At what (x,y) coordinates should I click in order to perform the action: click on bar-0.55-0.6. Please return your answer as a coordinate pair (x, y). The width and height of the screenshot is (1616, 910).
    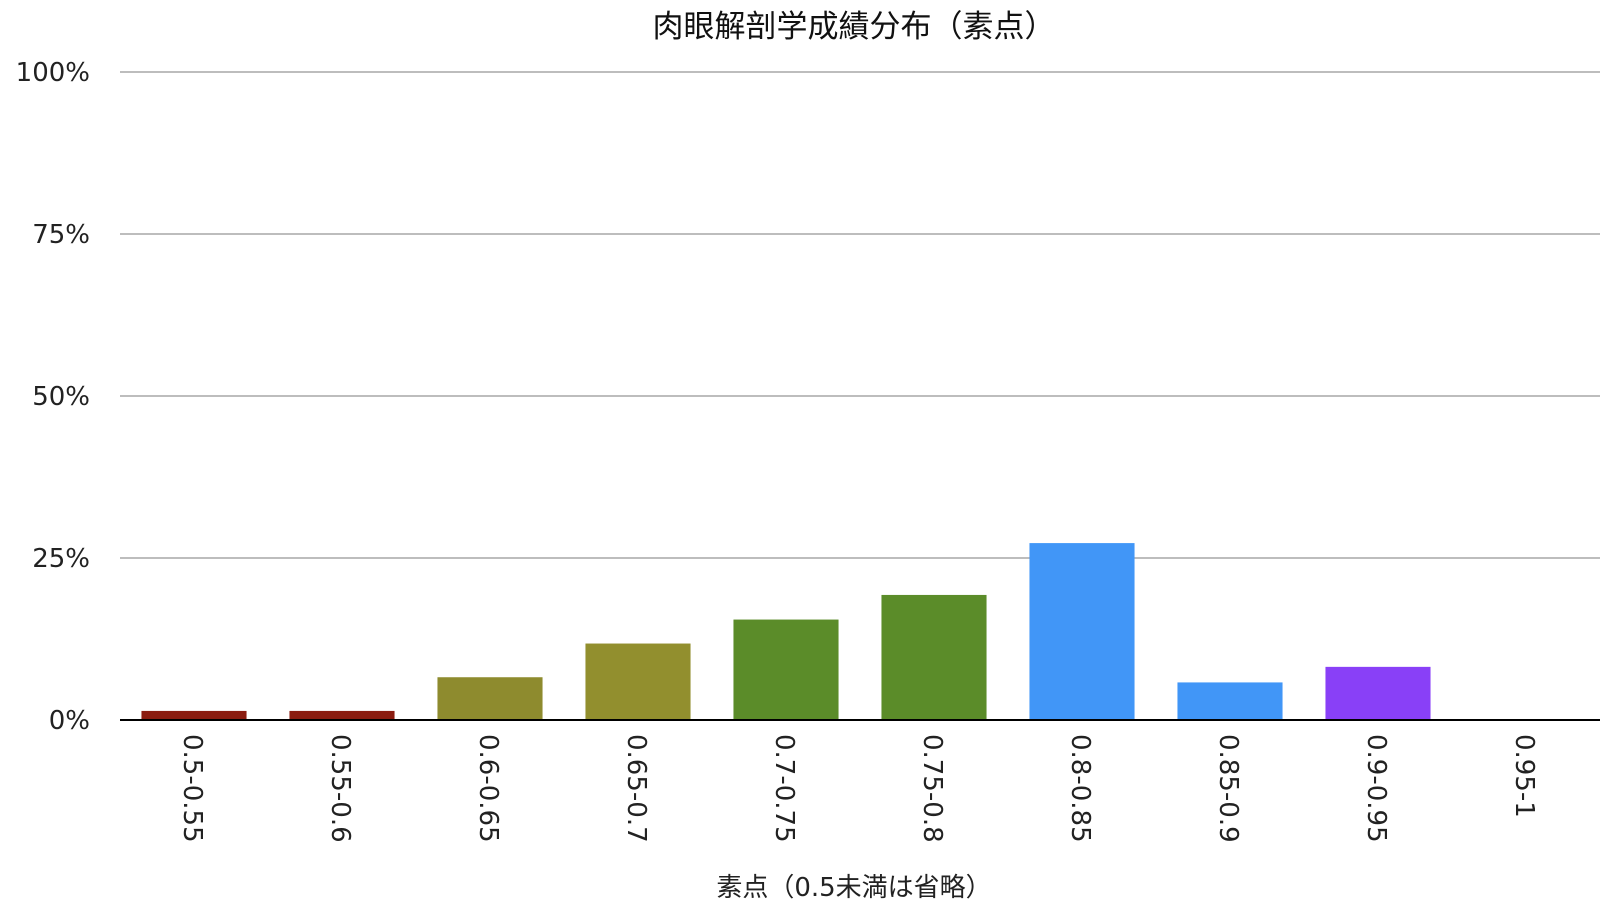
    Looking at the image, I should click on (342, 715).